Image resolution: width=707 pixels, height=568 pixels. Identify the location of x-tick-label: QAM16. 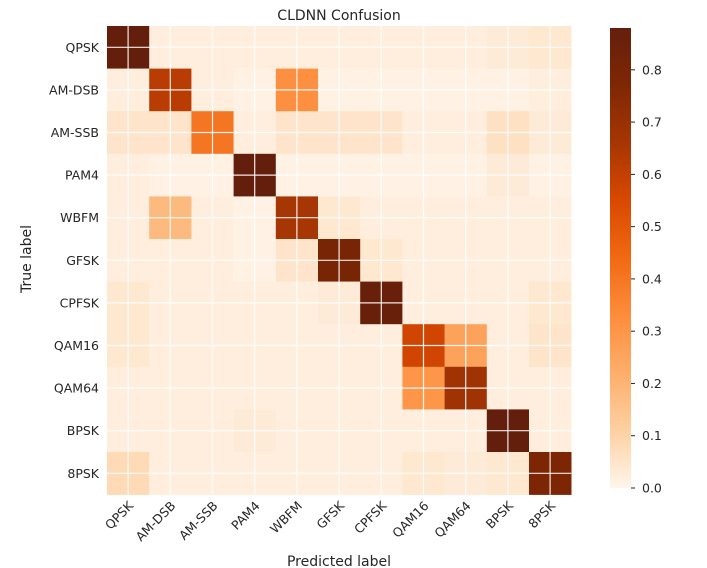
(410, 519).